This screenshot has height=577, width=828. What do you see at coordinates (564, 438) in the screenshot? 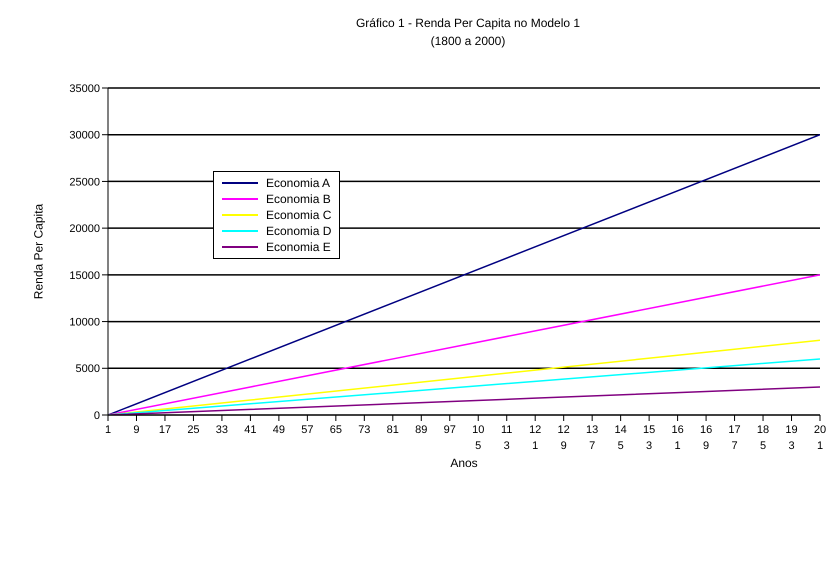
I see `x-tick-label: 12 9` at bounding box center [564, 438].